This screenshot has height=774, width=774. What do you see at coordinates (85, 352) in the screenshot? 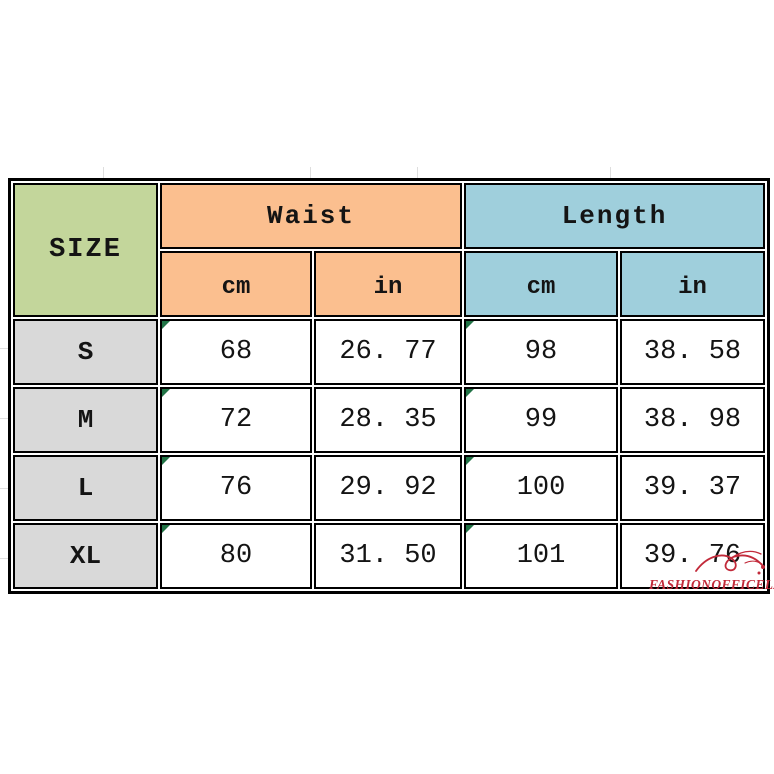
I see `size-cell: S` at bounding box center [85, 352].